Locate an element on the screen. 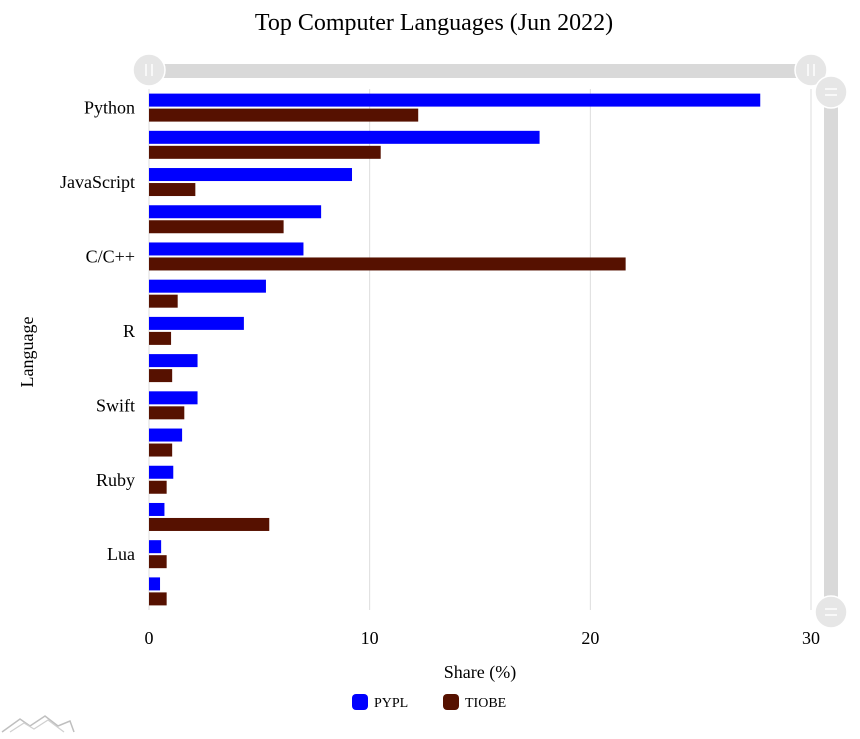  legend-item-pypl: PYPL is located at coordinates (380, 702).